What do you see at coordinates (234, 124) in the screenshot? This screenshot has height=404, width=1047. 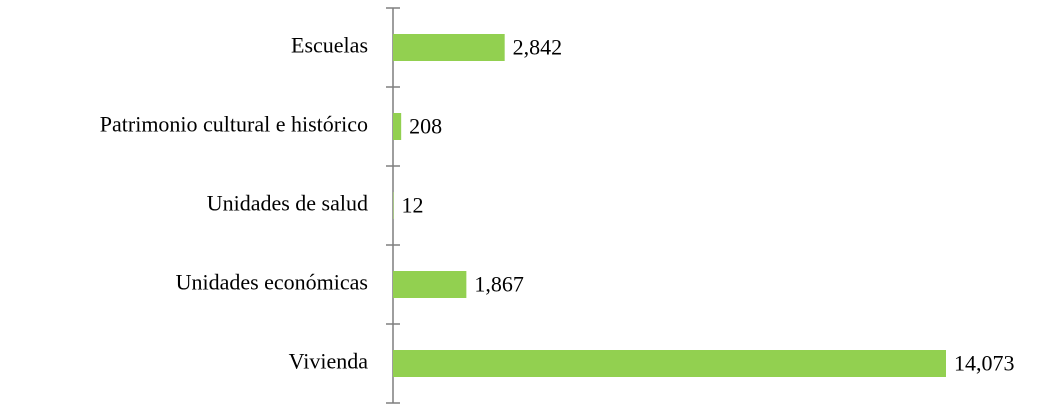 I see `category-label: Patrimonio cultural e histórico` at bounding box center [234, 124].